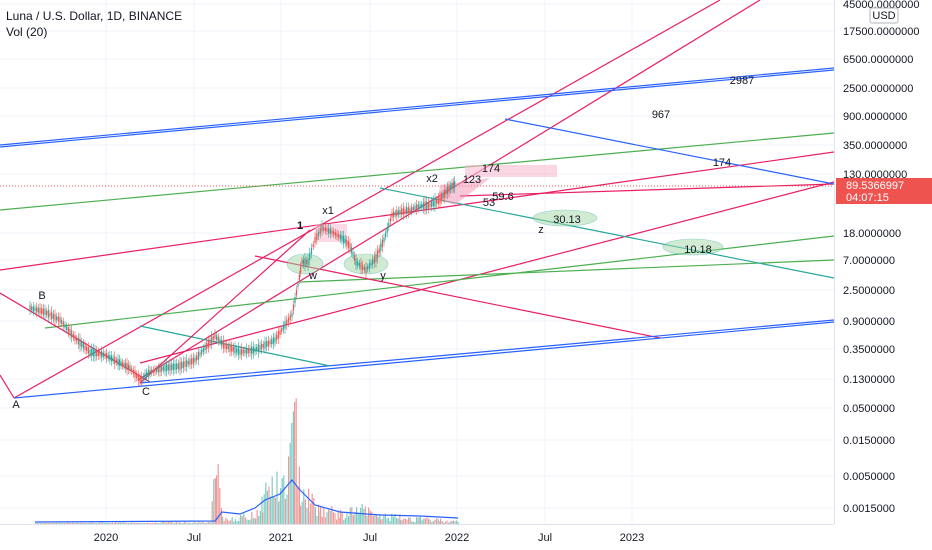 This screenshot has height=550, width=932. What do you see at coordinates (867, 198) in the screenshot?
I see `bar-countdown: 04:07:15` at bounding box center [867, 198].